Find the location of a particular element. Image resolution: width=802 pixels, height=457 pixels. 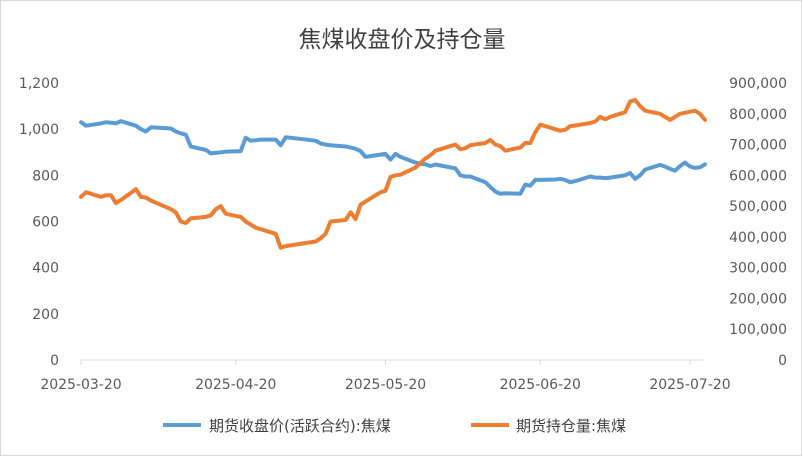

legend-label-open-interest: 期货持仓量:焦煤 is located at coordinates (571, 426).